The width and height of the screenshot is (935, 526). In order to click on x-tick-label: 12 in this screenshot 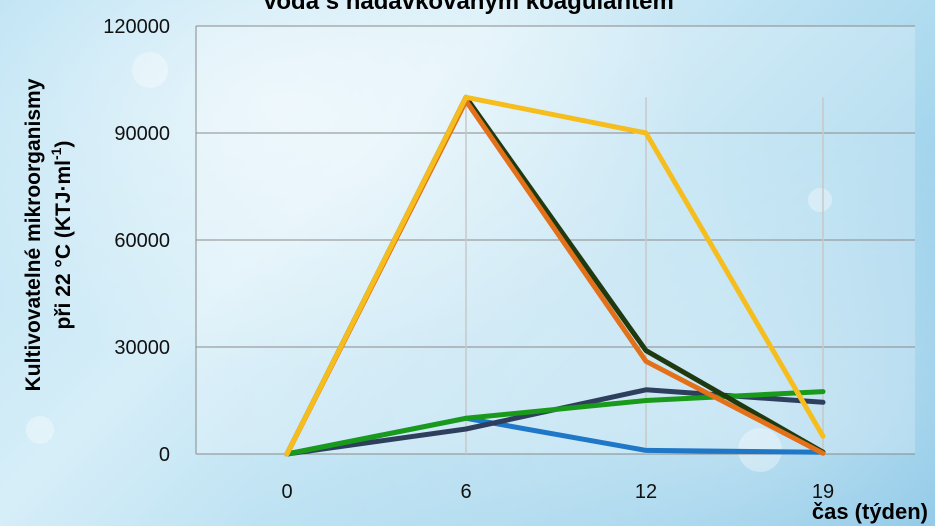, I will do `click(646, 492)`.